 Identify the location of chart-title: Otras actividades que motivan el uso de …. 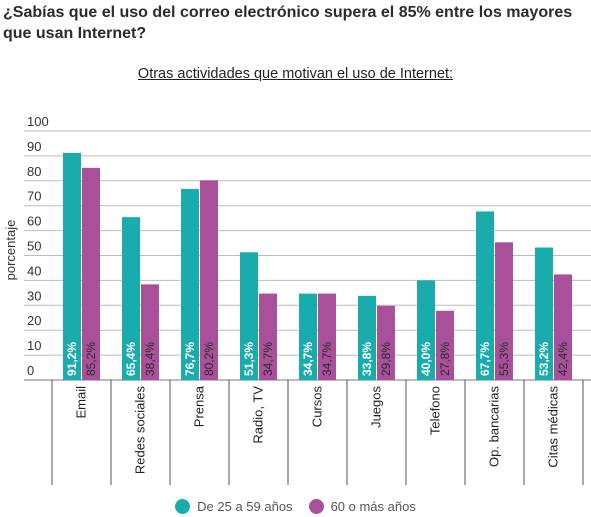
(295, 74).